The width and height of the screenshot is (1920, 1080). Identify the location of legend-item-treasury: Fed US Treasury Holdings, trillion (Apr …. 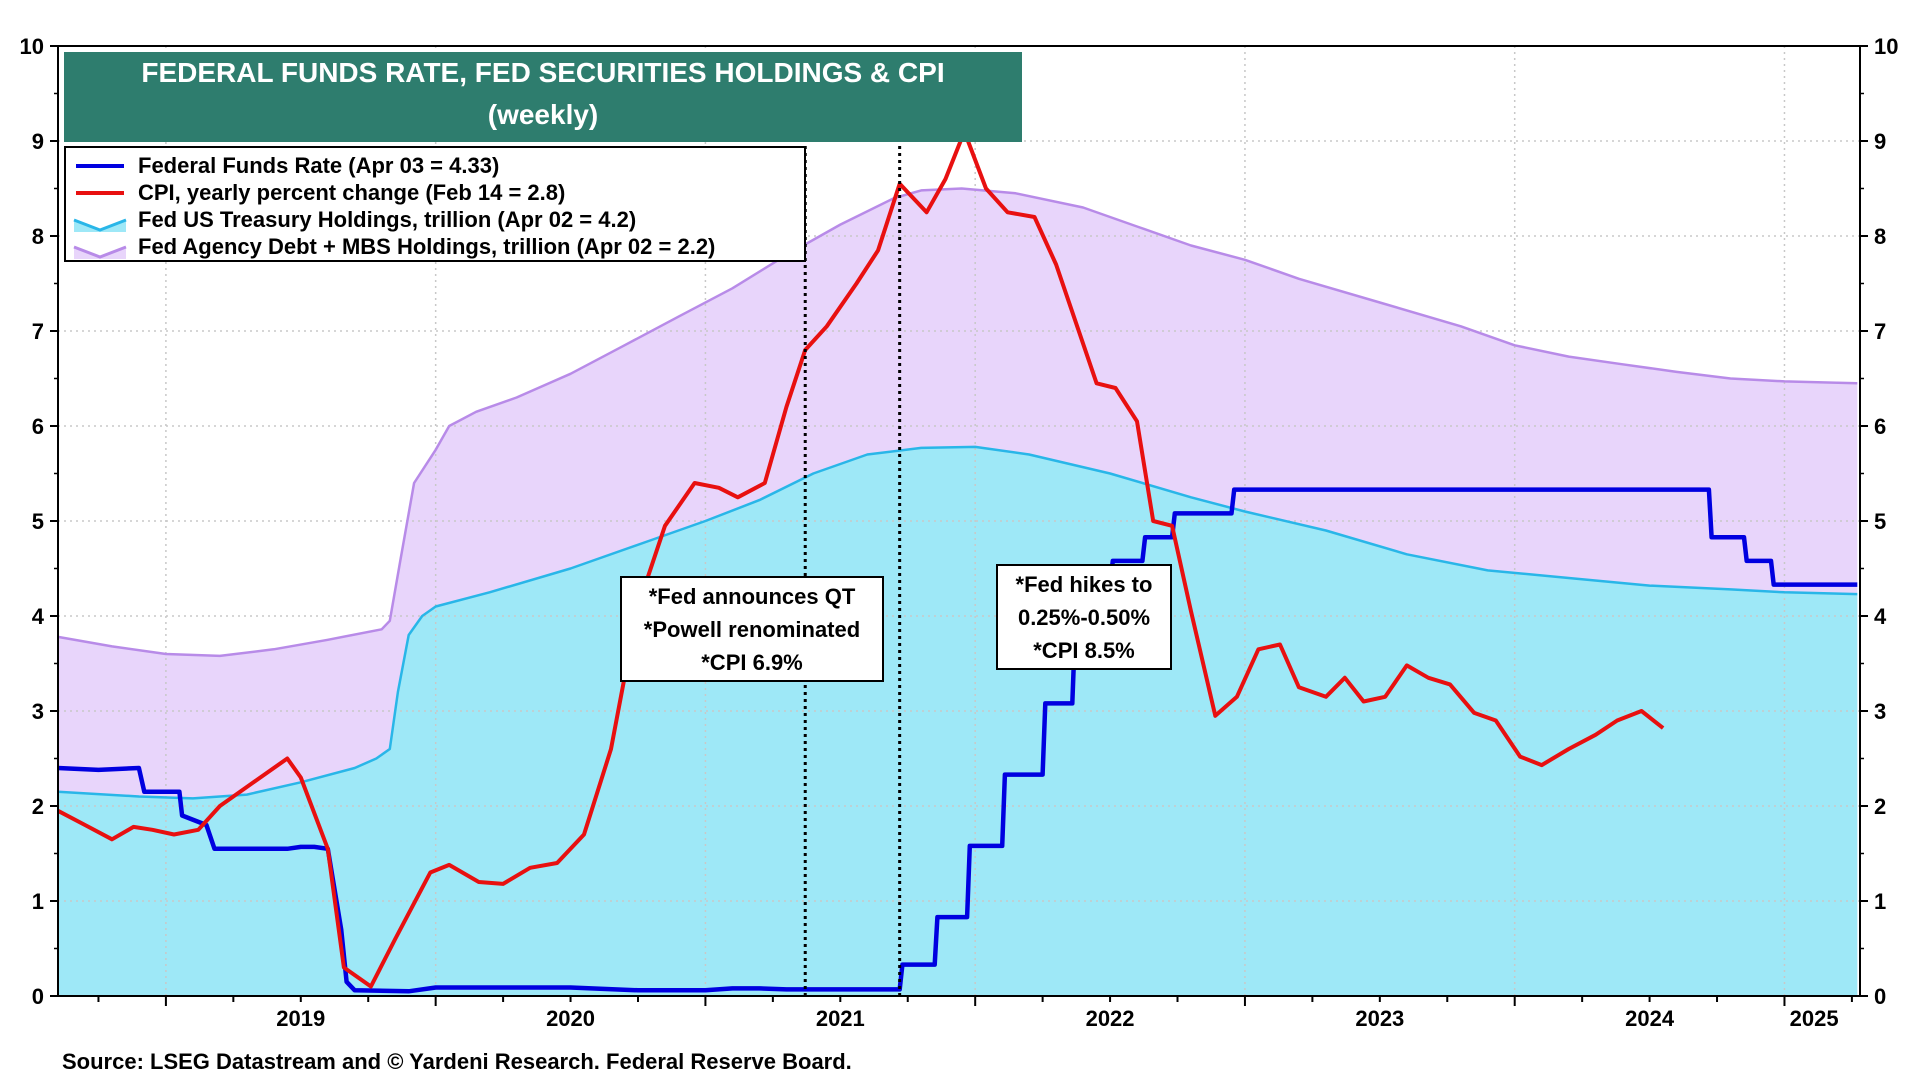
(435, 219).